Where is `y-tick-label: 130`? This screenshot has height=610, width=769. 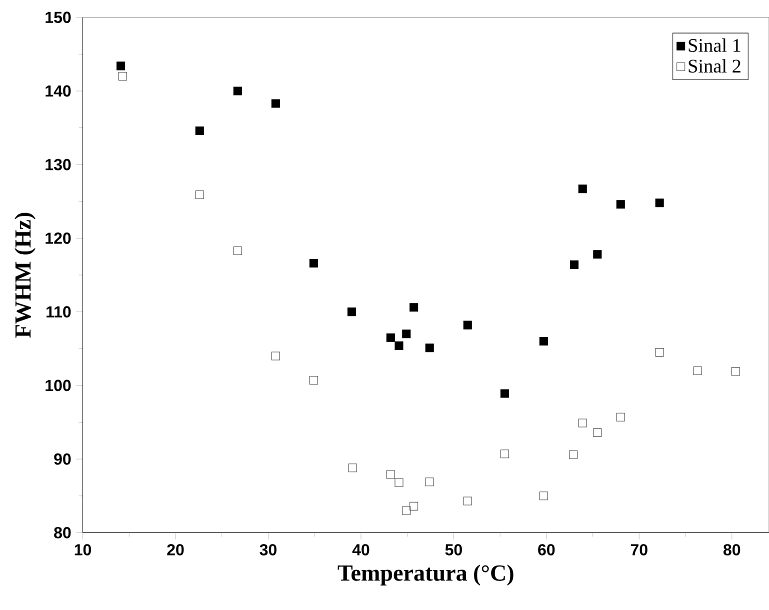
y-tick-label: 130 is located at coordinates (58, 164).